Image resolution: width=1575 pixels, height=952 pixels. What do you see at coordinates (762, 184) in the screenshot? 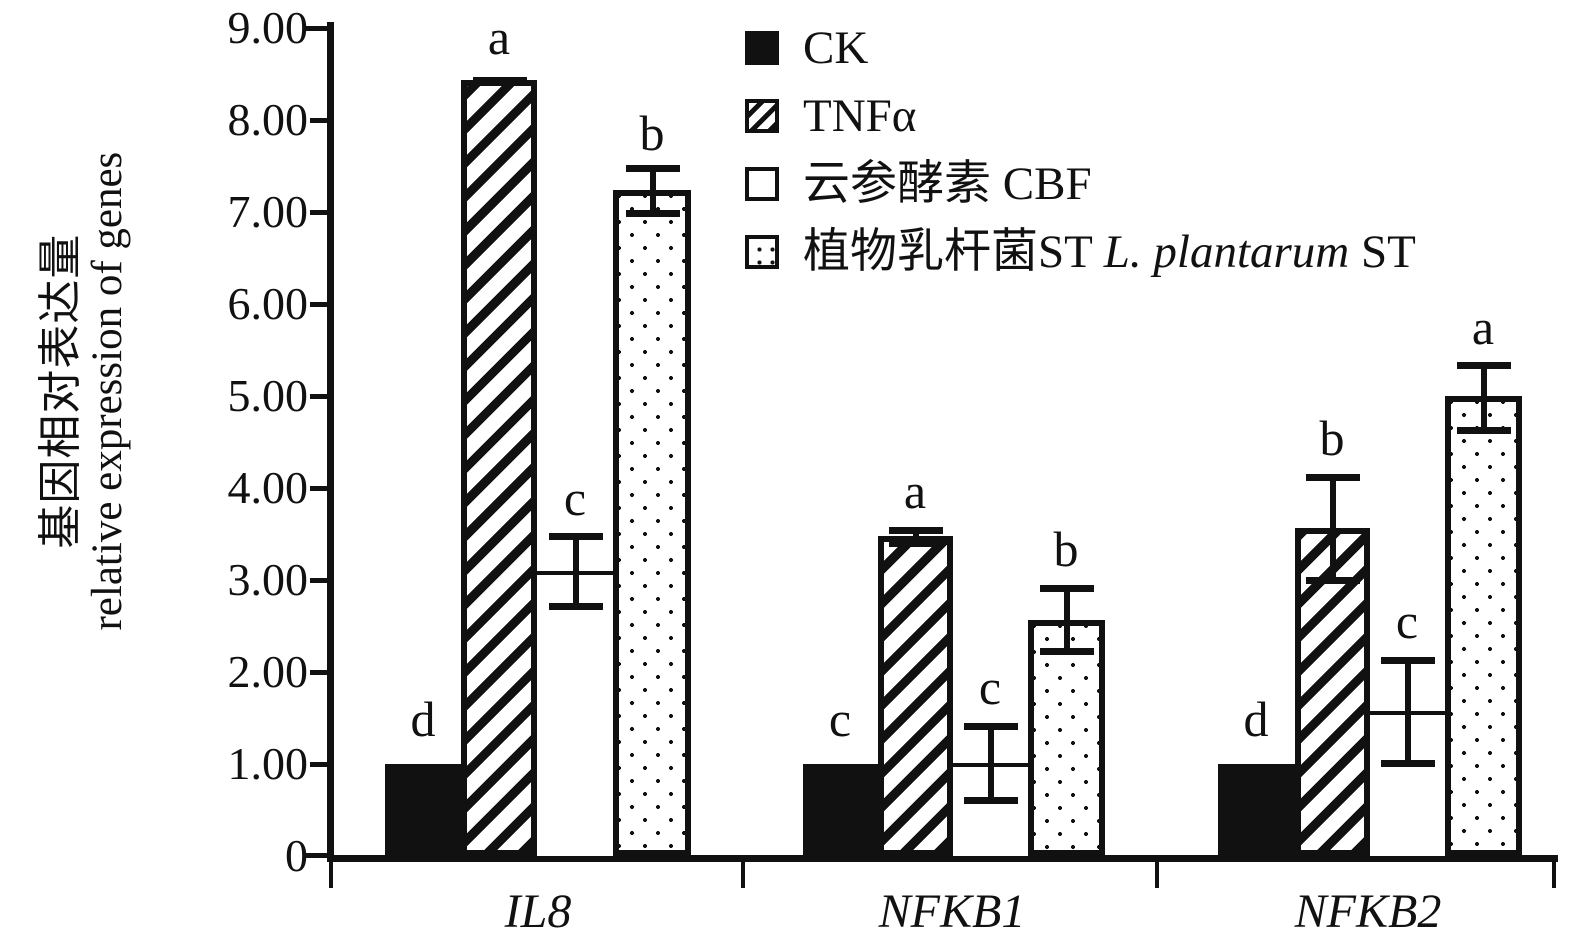
I see `legend-swatch-cbf-icon` at bounding box center [762, 184].